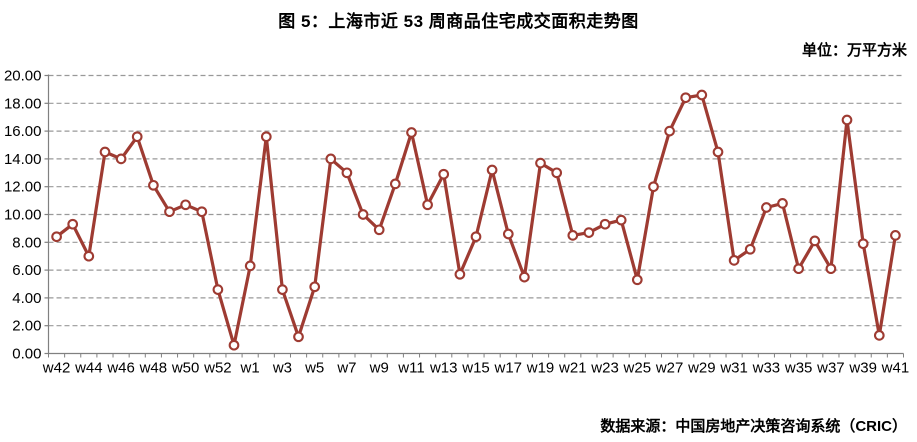 This screenshot has height=442, width=917. Describe the element at coordinates (572, 368) in the screenshot. I see `x-tick-label: w21` at that location.